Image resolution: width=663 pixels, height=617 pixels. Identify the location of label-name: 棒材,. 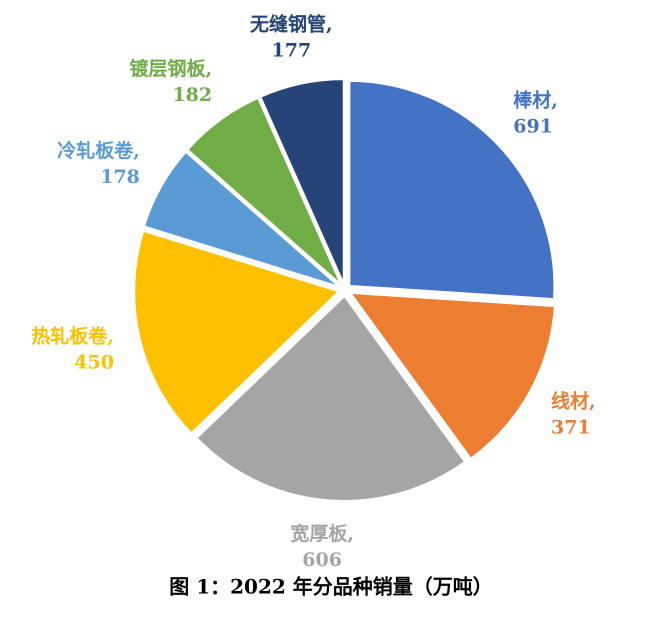
(535, 100).